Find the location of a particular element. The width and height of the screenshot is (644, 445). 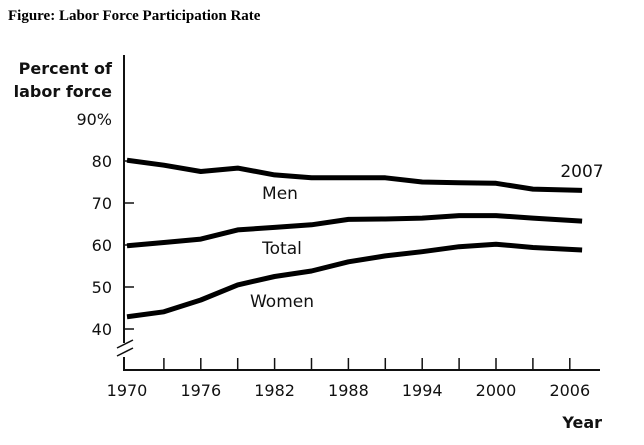

x-tick-label: 2000 is located at coordinates (496, 390).